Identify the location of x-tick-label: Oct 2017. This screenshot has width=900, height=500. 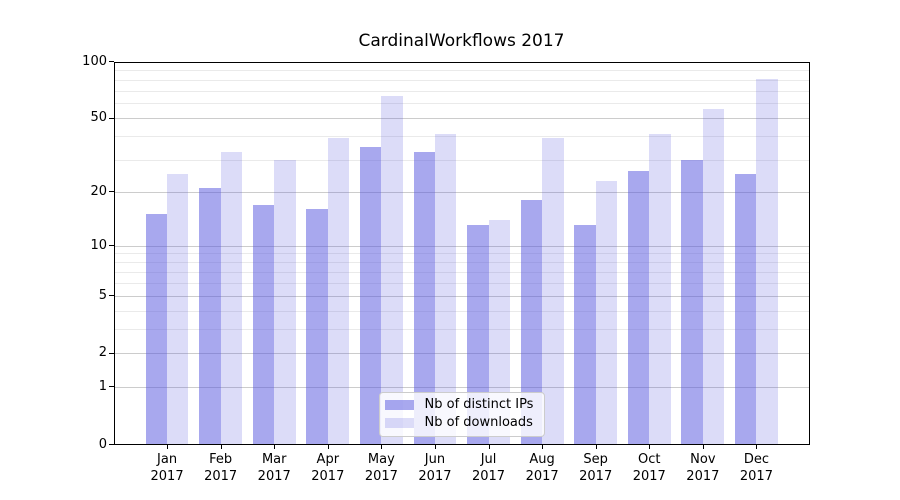
(649, 468).